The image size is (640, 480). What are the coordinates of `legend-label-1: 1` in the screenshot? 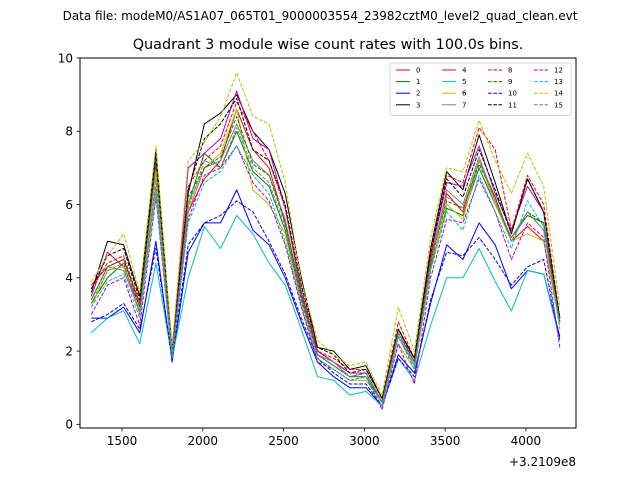 It's located at (418, 82).